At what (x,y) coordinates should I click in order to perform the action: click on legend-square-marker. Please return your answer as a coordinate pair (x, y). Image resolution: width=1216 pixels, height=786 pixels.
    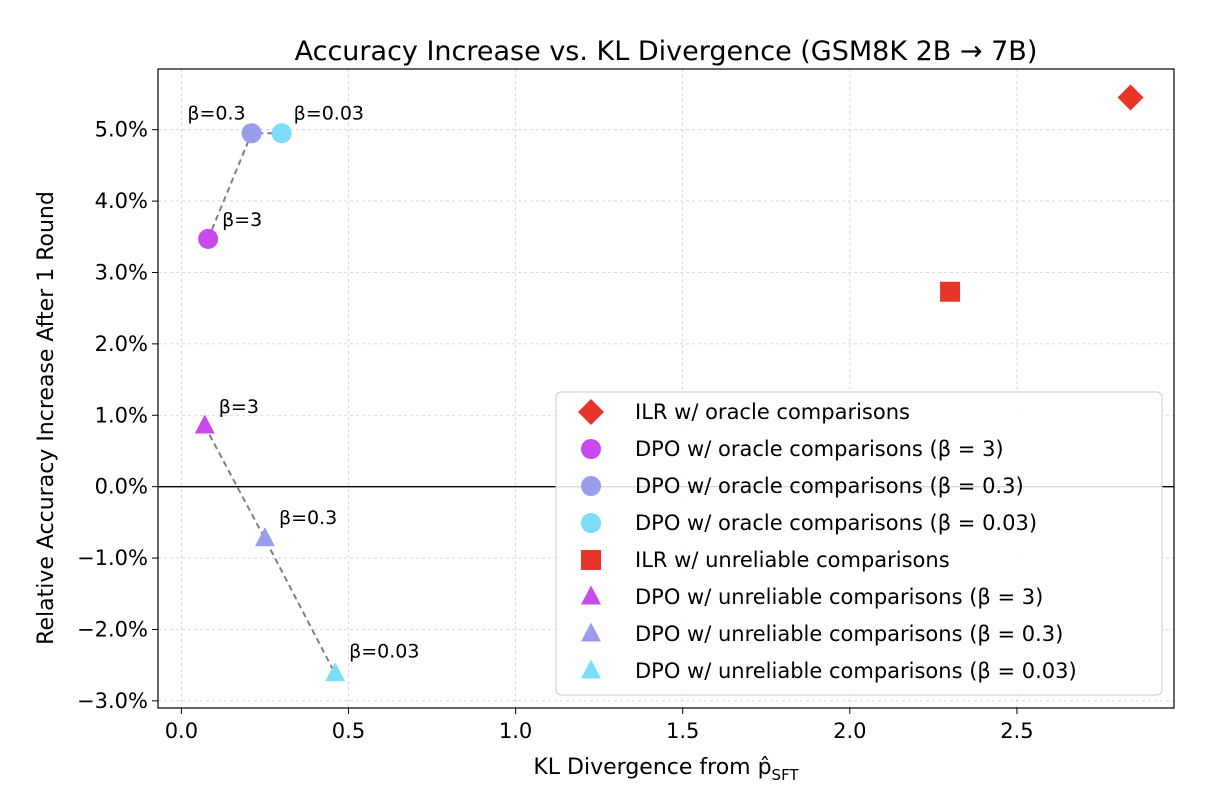
    Looking at the image, I should click on (591, 560).